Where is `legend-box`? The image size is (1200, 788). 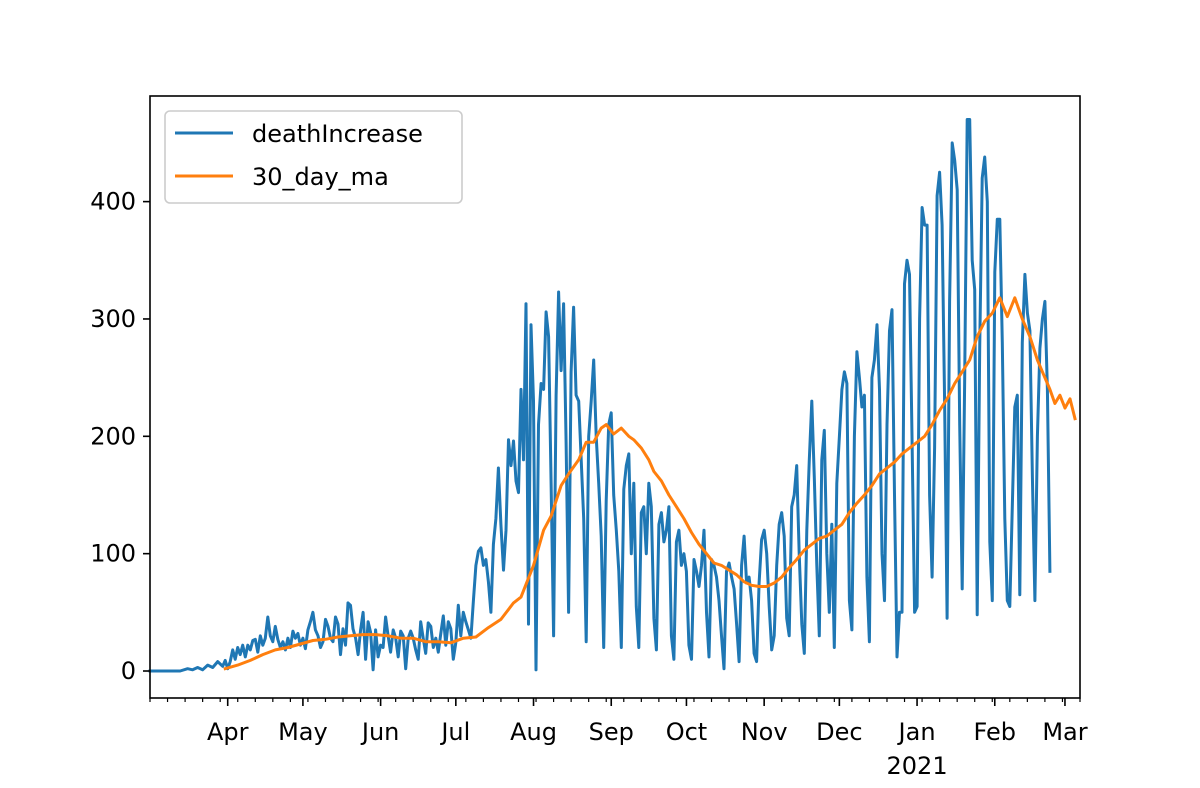
legend-box is located at coordinates (313, 157).